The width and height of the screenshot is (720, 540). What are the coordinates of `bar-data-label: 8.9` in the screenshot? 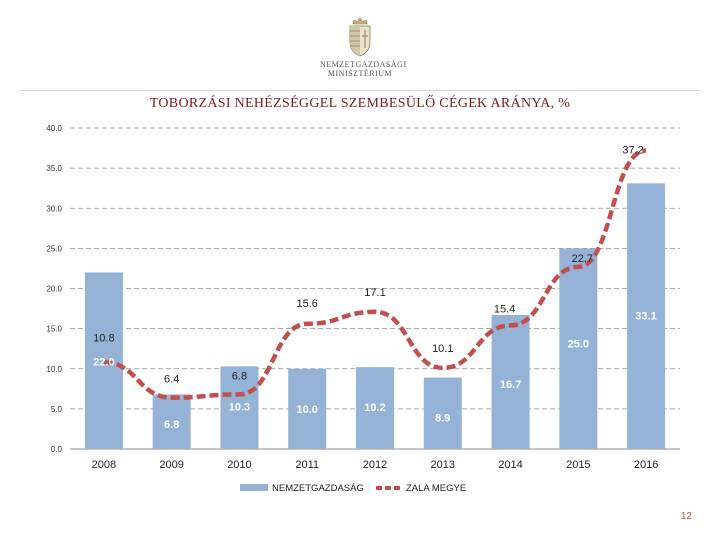 It's located at (442, 419).